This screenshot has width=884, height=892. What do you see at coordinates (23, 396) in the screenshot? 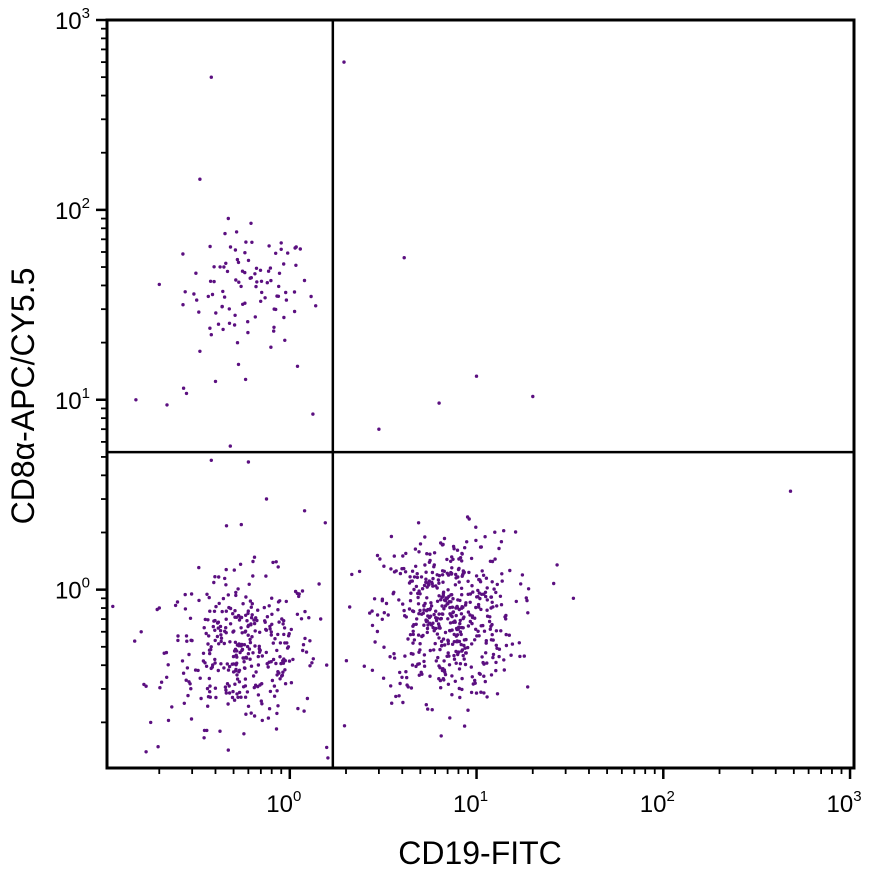
I see `y-axis-title: CD8α-APC/CY5.5` at bounding box center [23, 396].